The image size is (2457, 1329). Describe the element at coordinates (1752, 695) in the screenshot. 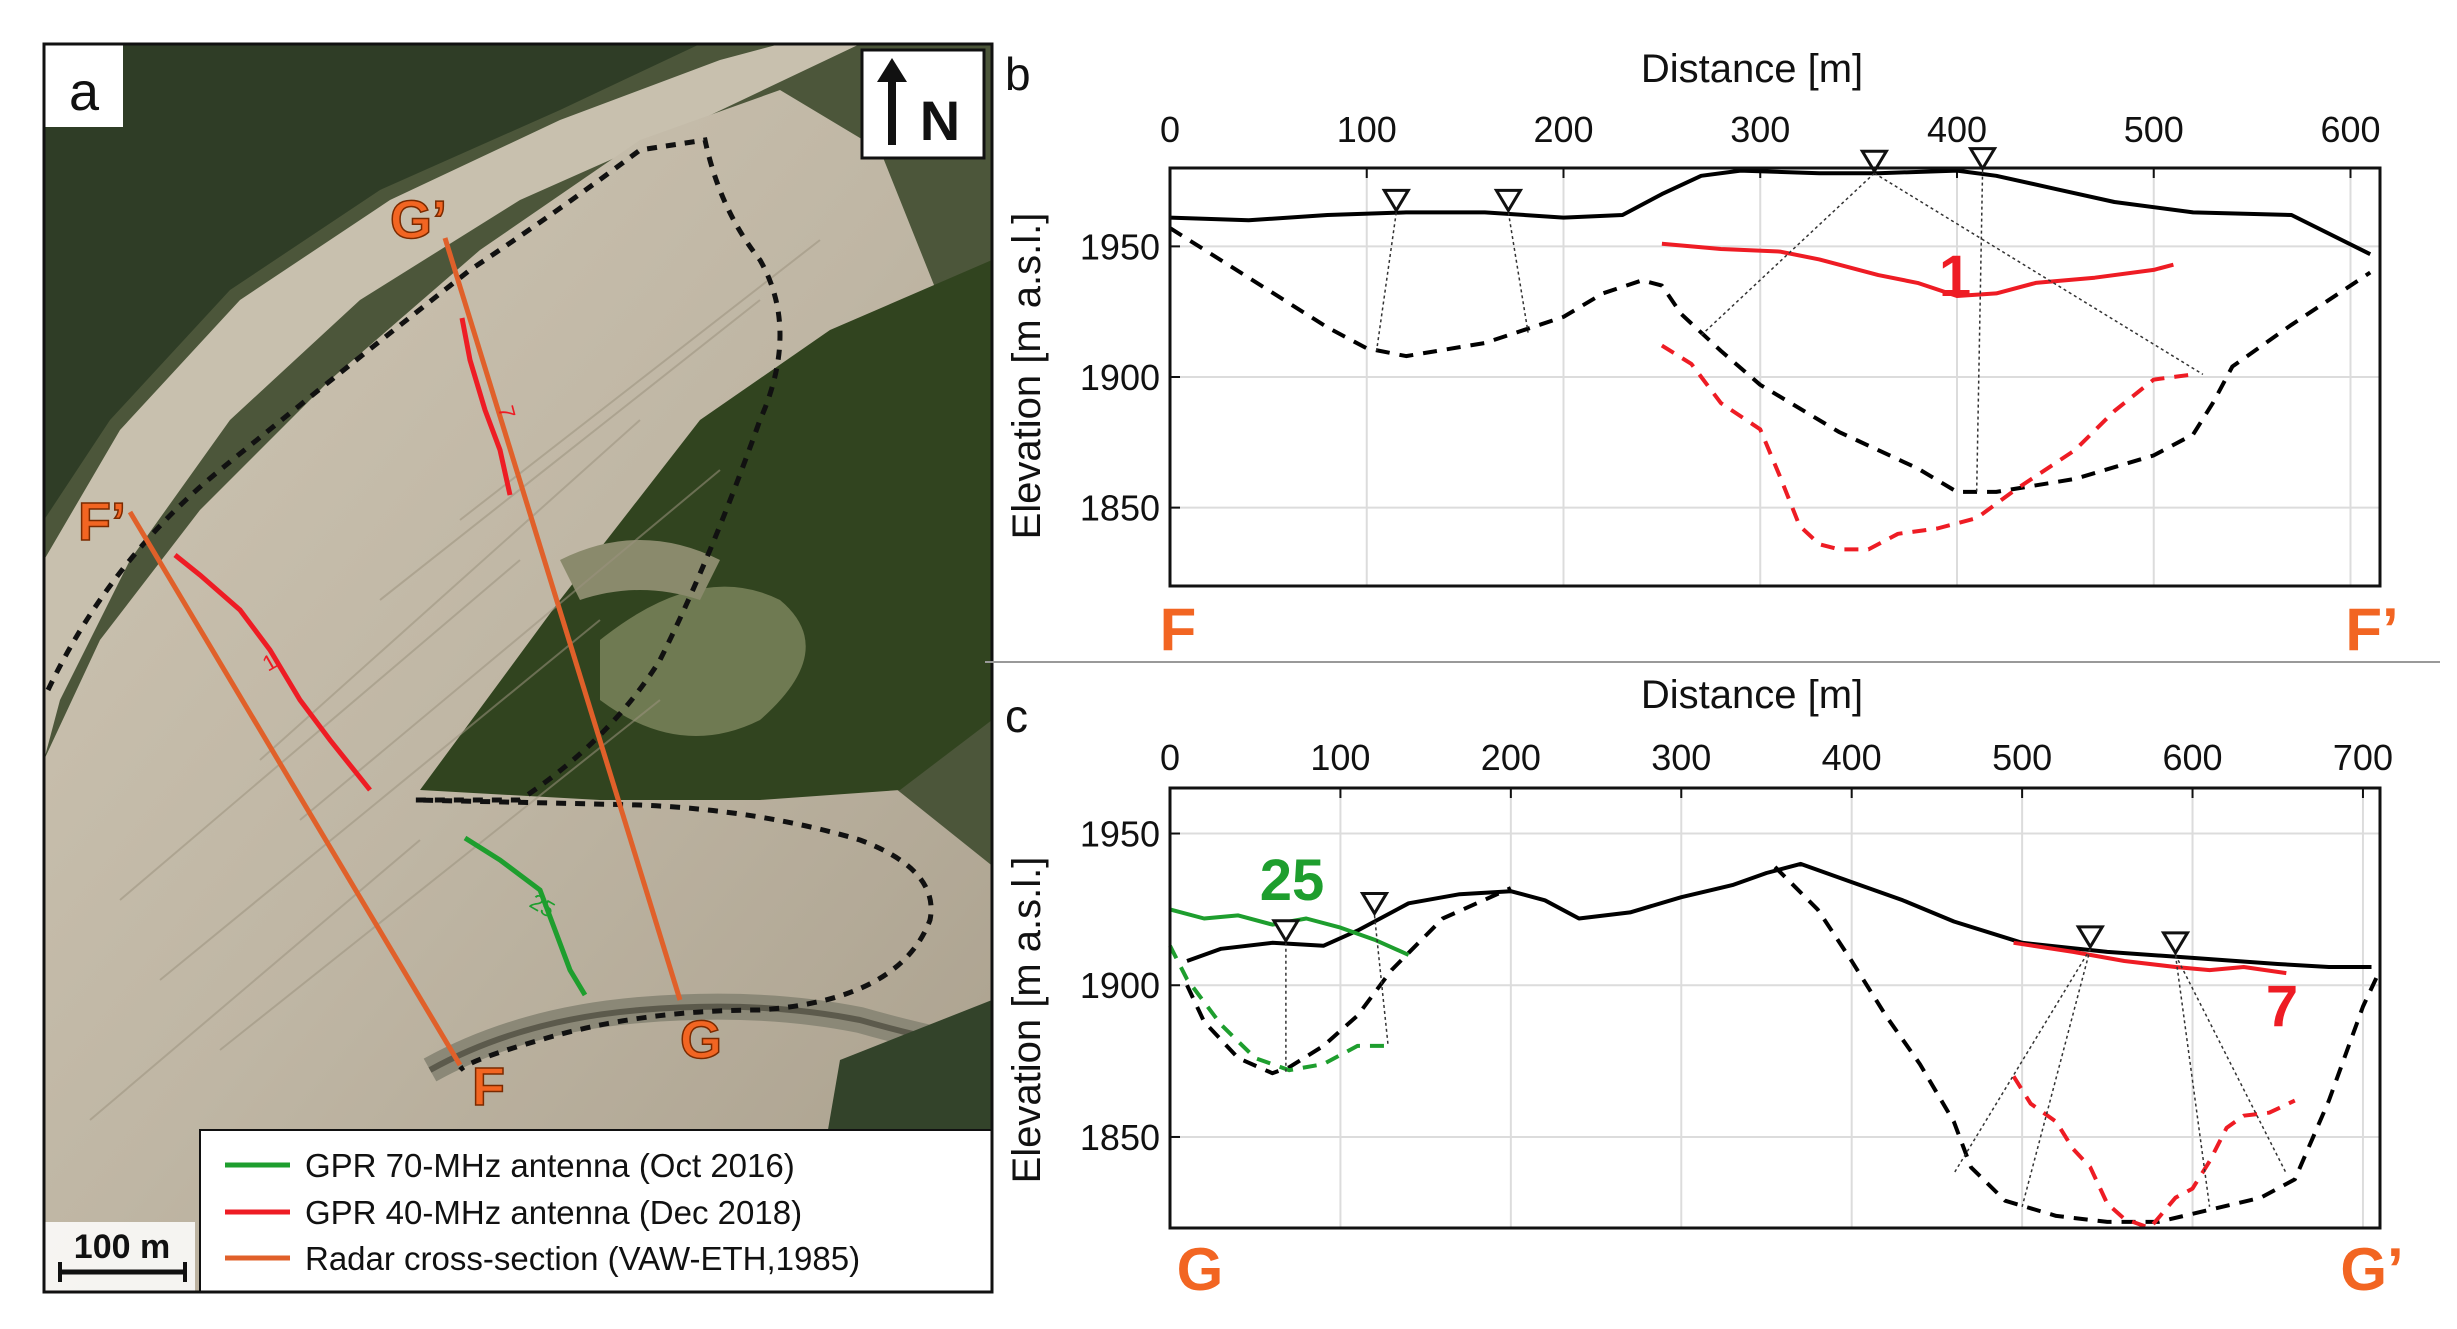

I see `chart-c-xlabel: Distance [m]` at that location.